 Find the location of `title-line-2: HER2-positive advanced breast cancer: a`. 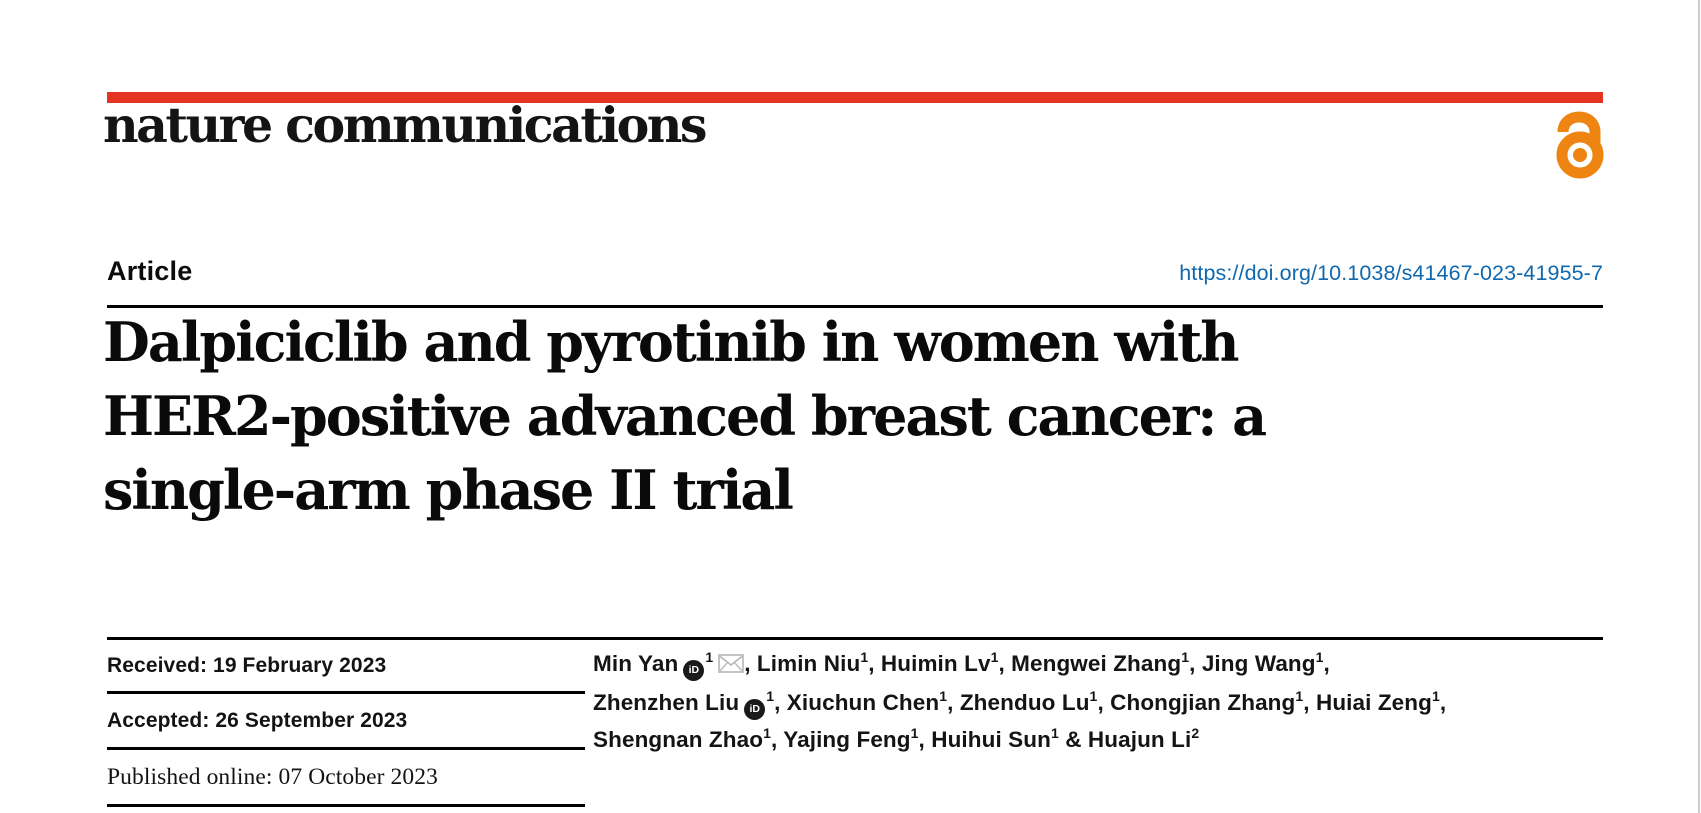

title-line-2: HER2-positive advanced breast cancer: a is located at coordinates (685, 416).